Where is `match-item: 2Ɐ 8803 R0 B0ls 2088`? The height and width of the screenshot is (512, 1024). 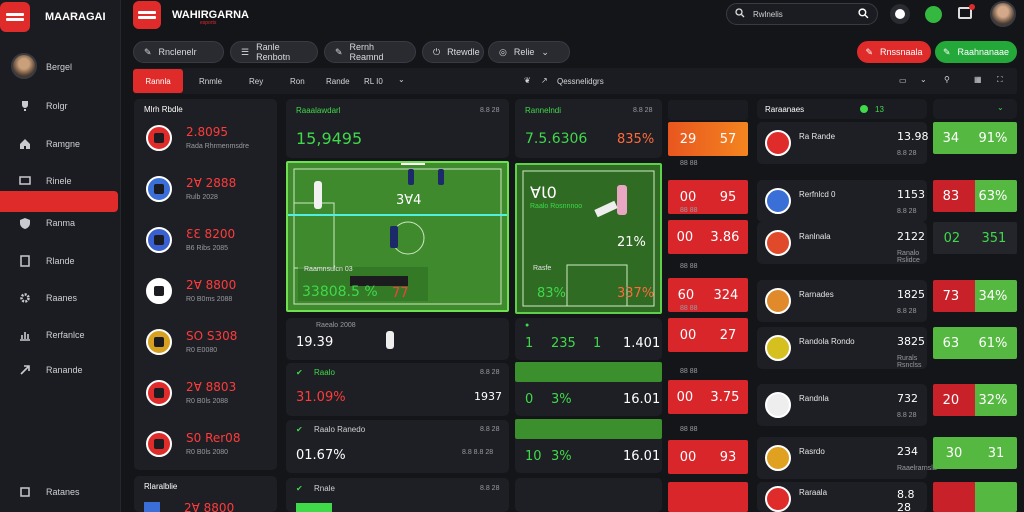 match-item: 2Ɐ 8803 R0 B0ls 2088 is located at coordinates (205, 393).